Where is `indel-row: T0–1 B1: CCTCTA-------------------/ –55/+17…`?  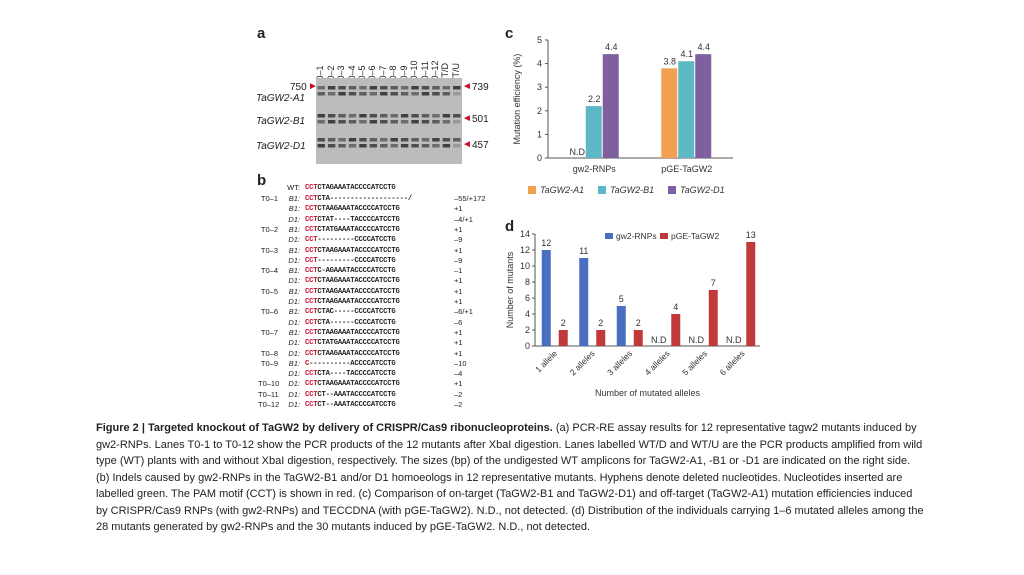
indel-row: T0–1 B1: CCTCTA-------------------/ –55/+17… is located at coordinates (378, 199).